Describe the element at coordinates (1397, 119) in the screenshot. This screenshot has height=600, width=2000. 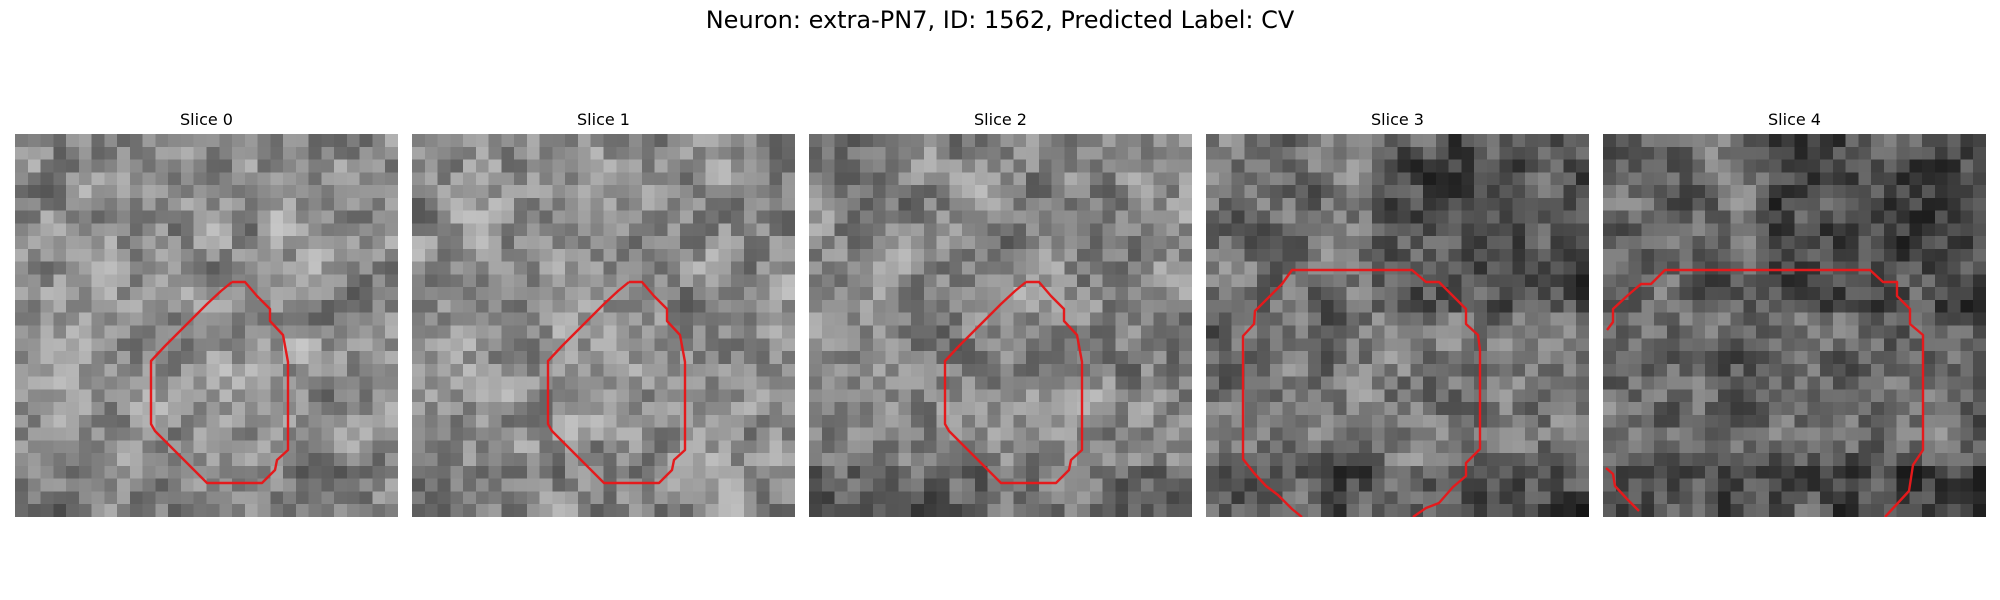
I see `slice-title: Slice 3` at that location.